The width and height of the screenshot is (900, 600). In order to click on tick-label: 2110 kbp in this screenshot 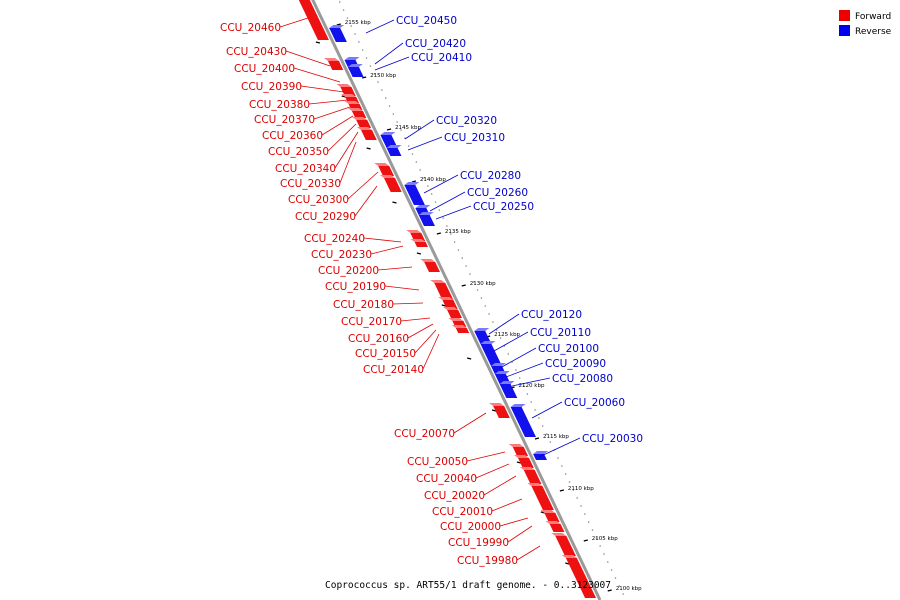, I will do `click(581, 489)`.